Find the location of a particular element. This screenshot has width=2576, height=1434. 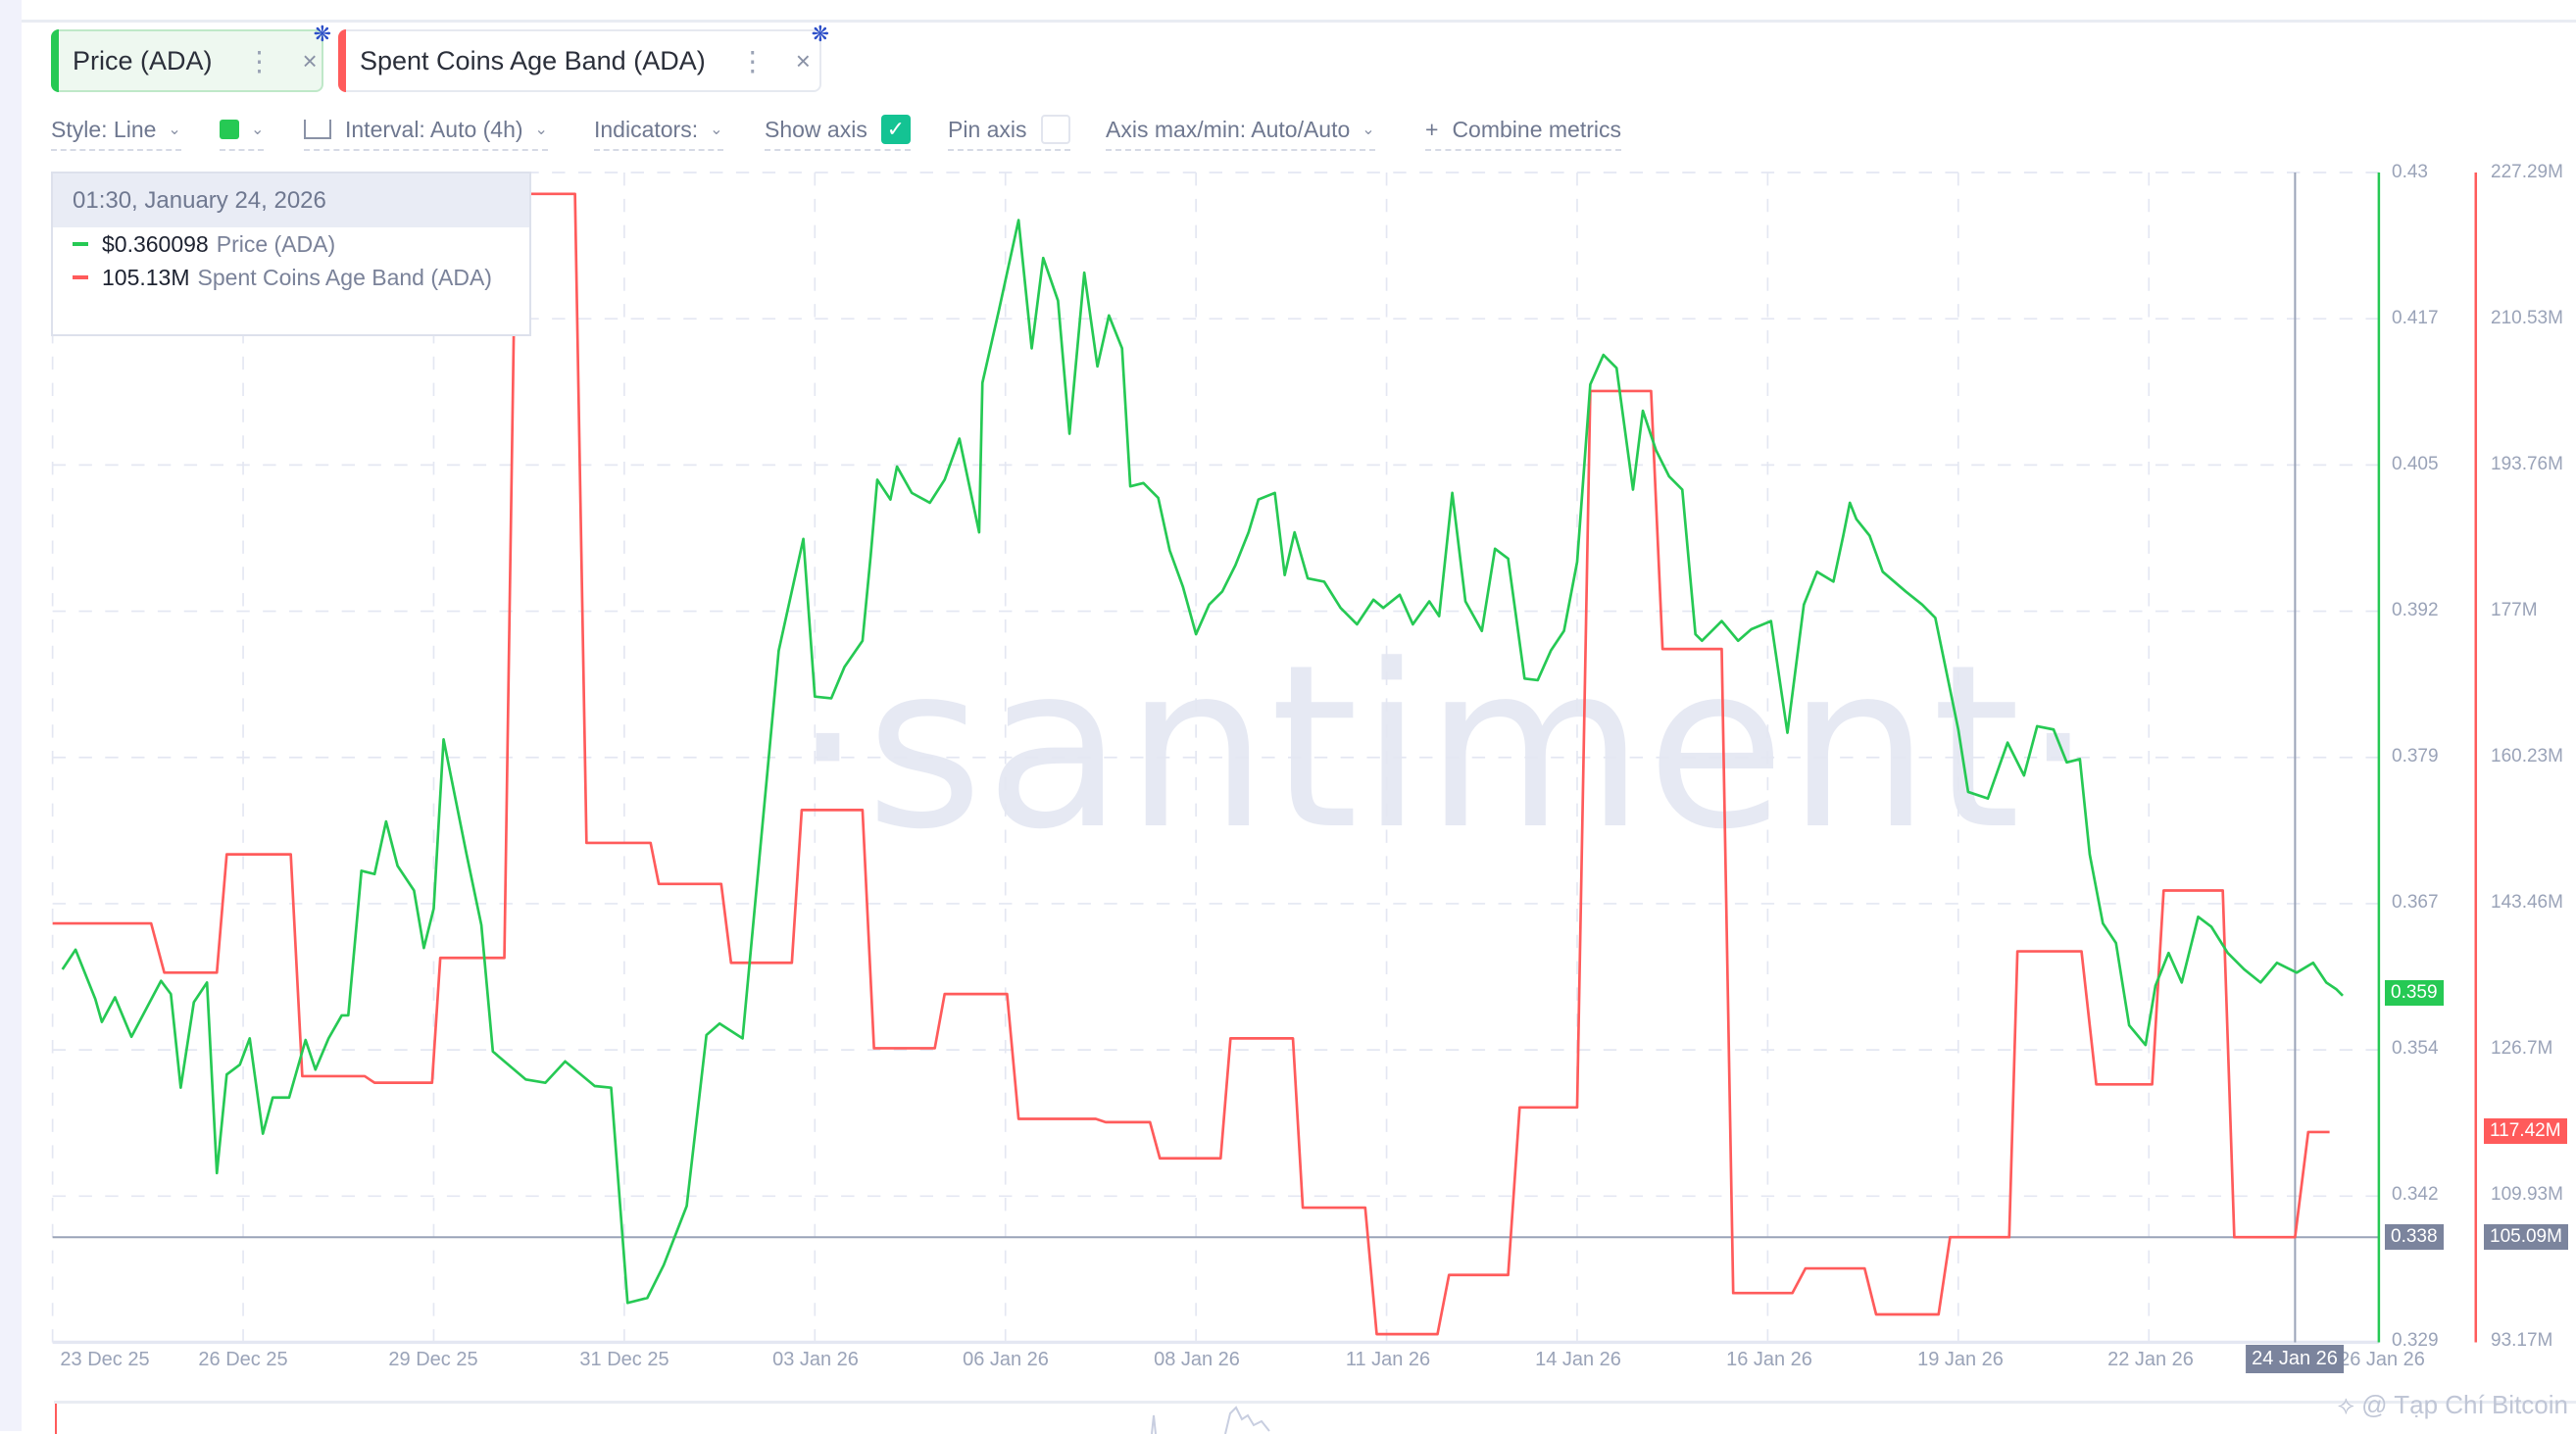

metric-tab-price: Price (ADA) ⋮ × ❋ is located at coordinates (191, 57).